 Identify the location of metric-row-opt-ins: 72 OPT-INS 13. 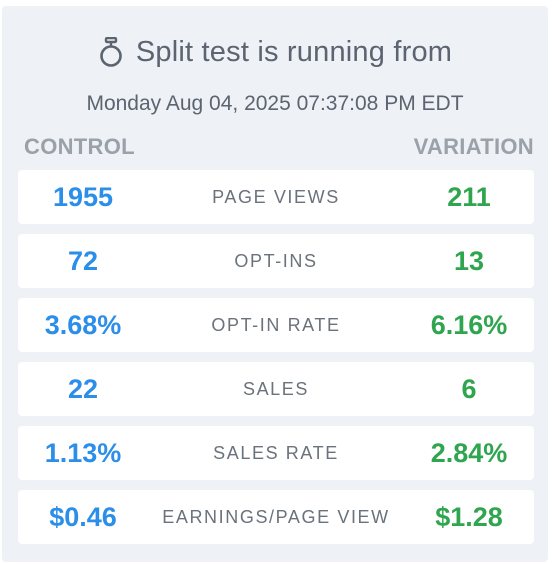
(276, 261).